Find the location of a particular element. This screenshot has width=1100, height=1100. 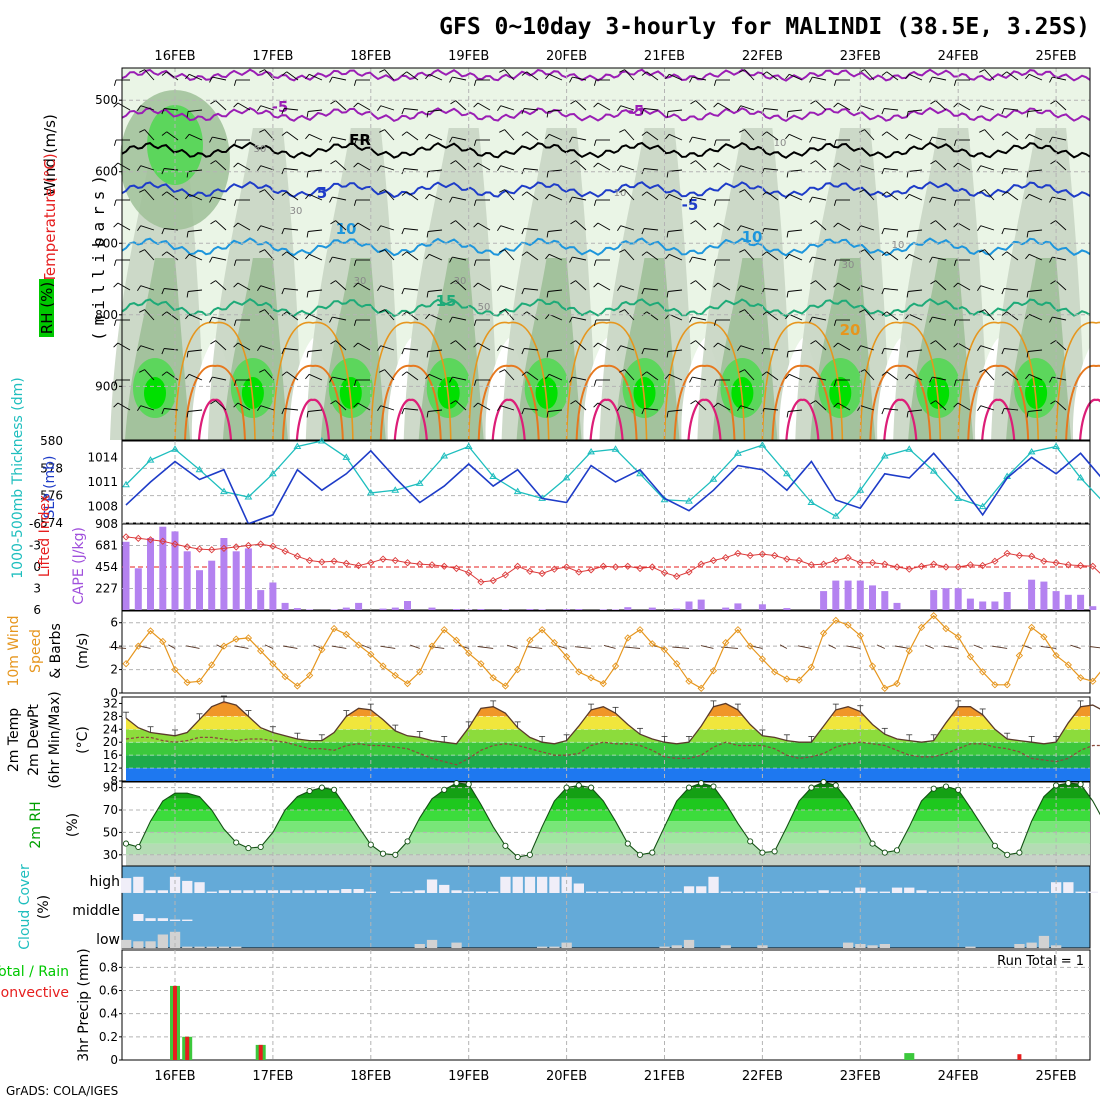

isotherm-label: 10 is located at coordinates (346, 229).